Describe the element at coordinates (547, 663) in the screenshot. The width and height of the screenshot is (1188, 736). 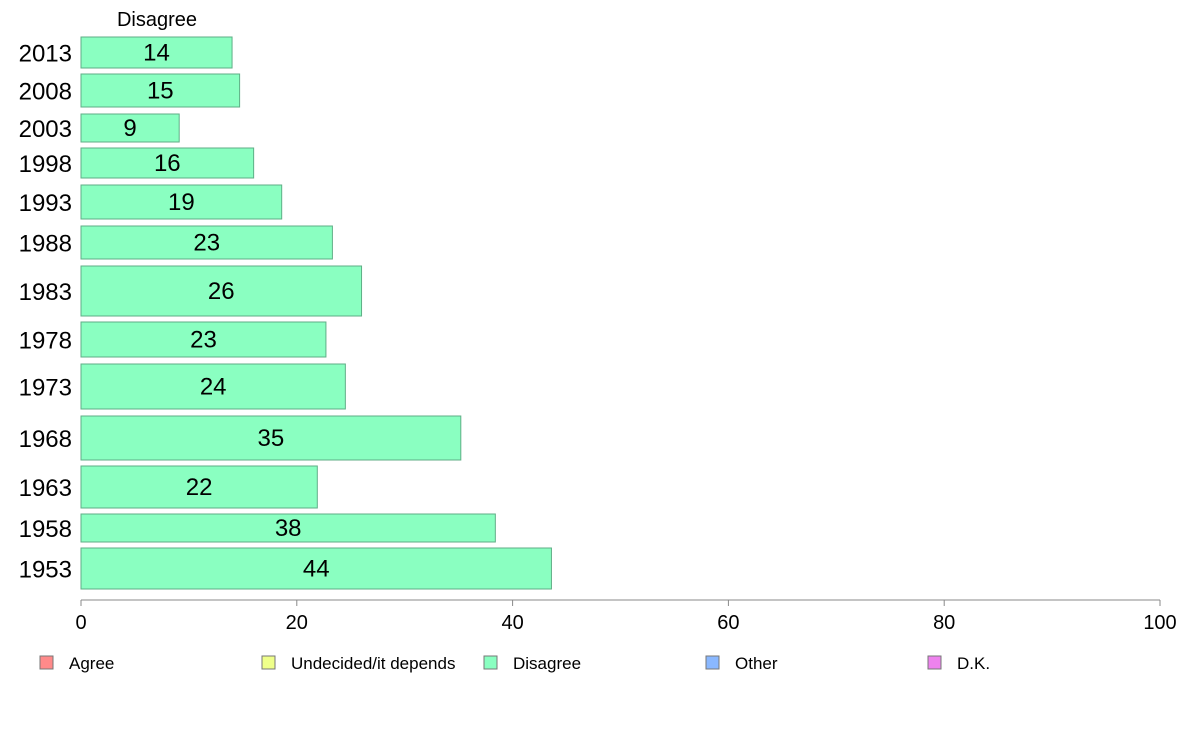
I see `legend-label: Disagree` at that location.